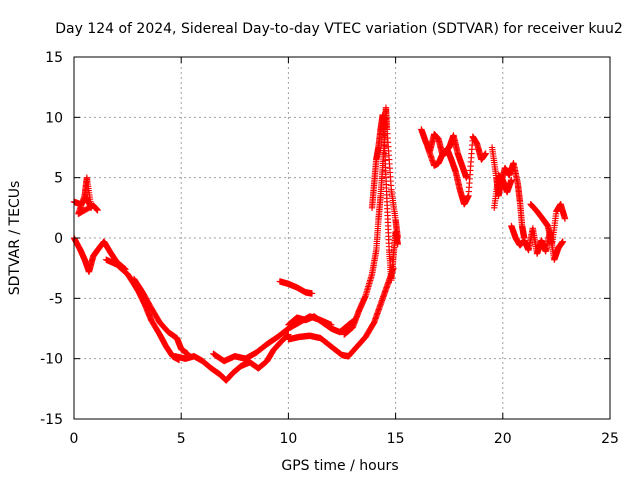 The image size is (640, 480). Describe the element at coordinates (181, 439) in the screenshot. I see `x-tick-label: 5` at that location.